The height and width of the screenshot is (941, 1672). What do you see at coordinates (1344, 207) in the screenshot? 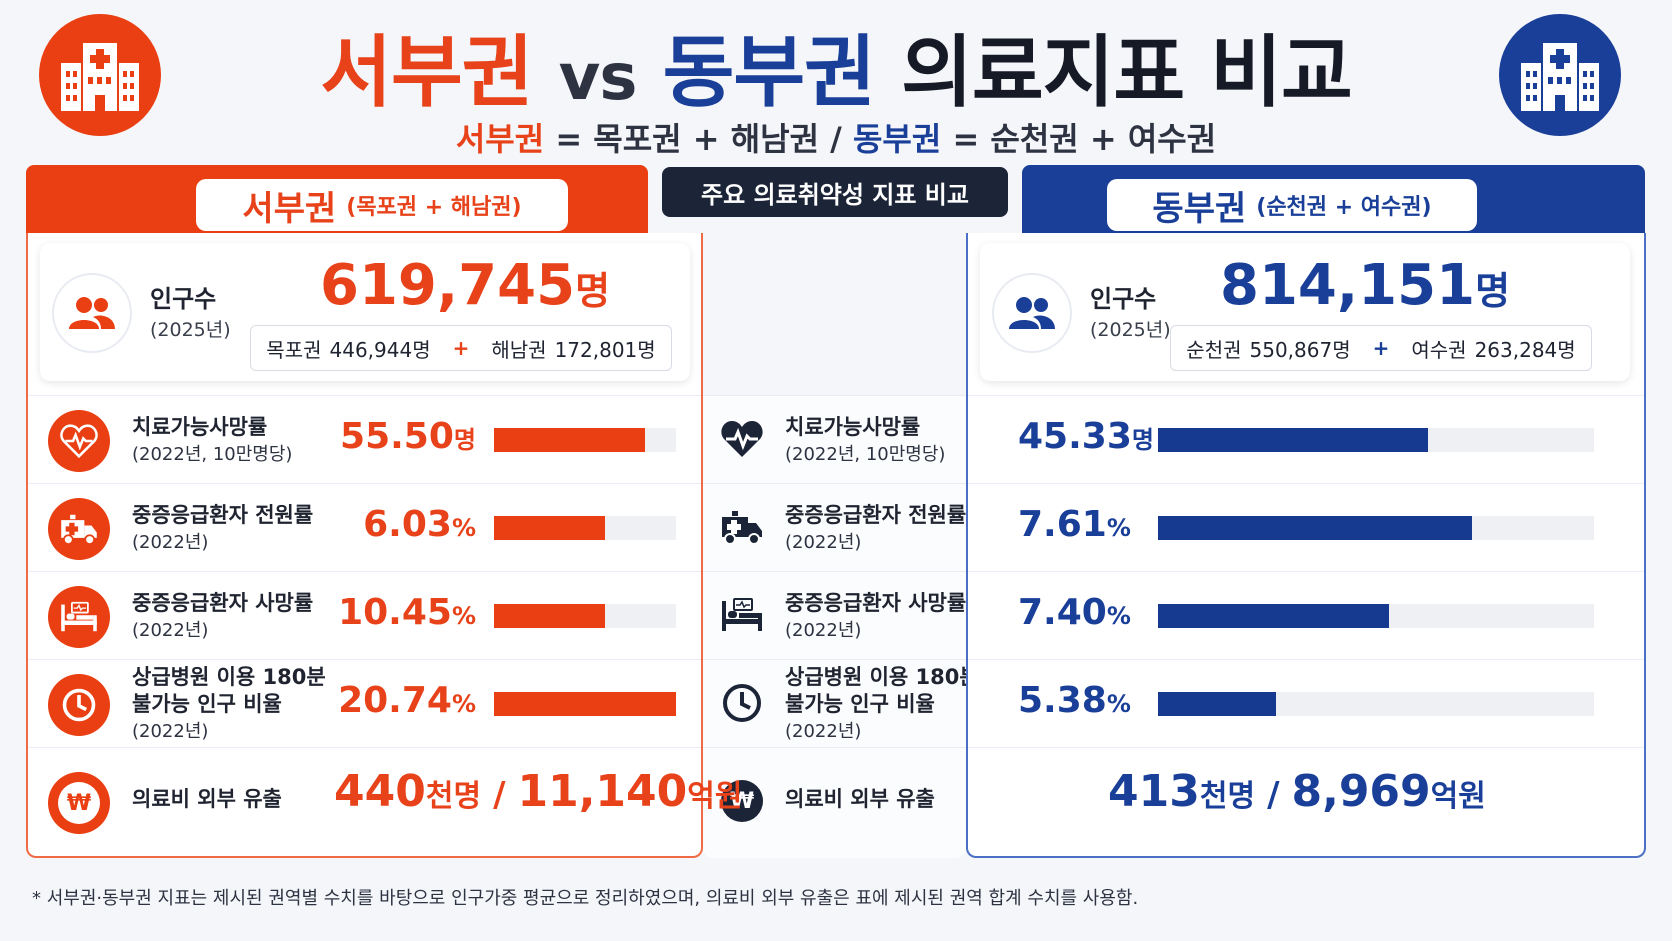
I see `east-banner-sub: (순천권 + 여수권)` at bounding box center [1344, 207].